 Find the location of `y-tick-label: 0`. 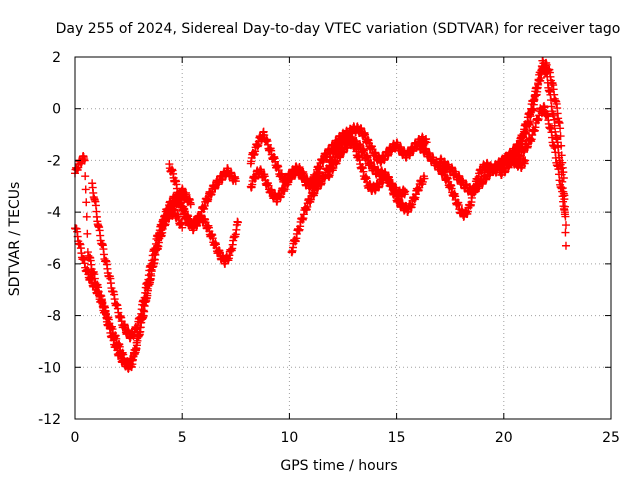

y-tick-label: 0 is located at coordinates (56, 110).